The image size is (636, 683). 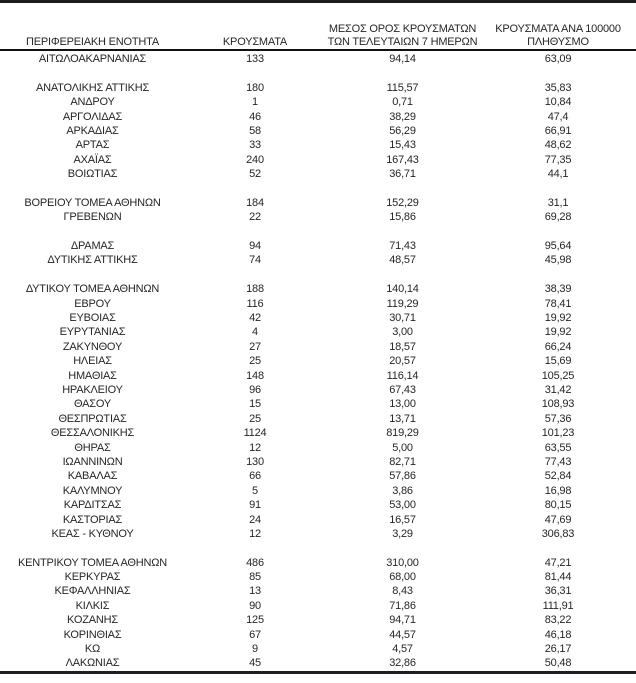 I want to click on cases-cell: 148, so click(x=255, y=375).